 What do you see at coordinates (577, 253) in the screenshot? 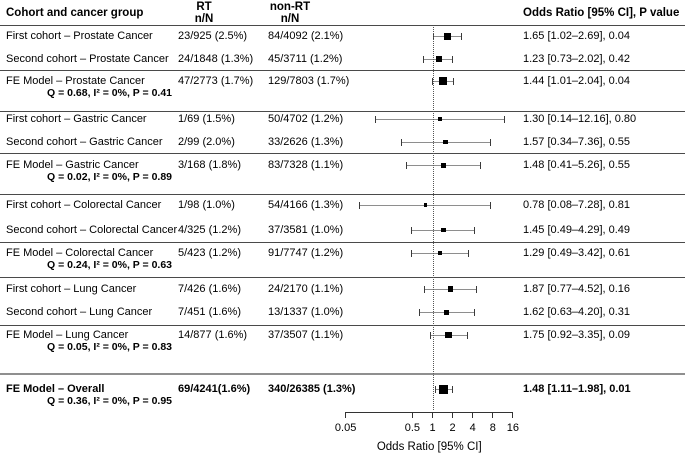
I see `row-odds-ratio-text: 1.29 [0.49–3.42], 0.61` at bounding box center [577, 253].